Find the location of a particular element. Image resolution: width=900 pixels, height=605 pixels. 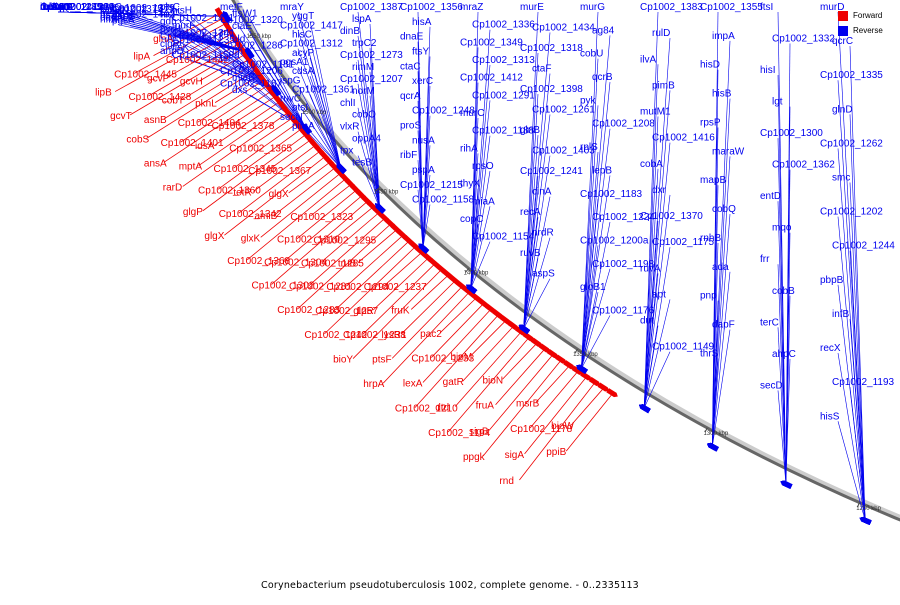

forward-gene-label: Cp1002_1283 is located at coordinates (308, 310).